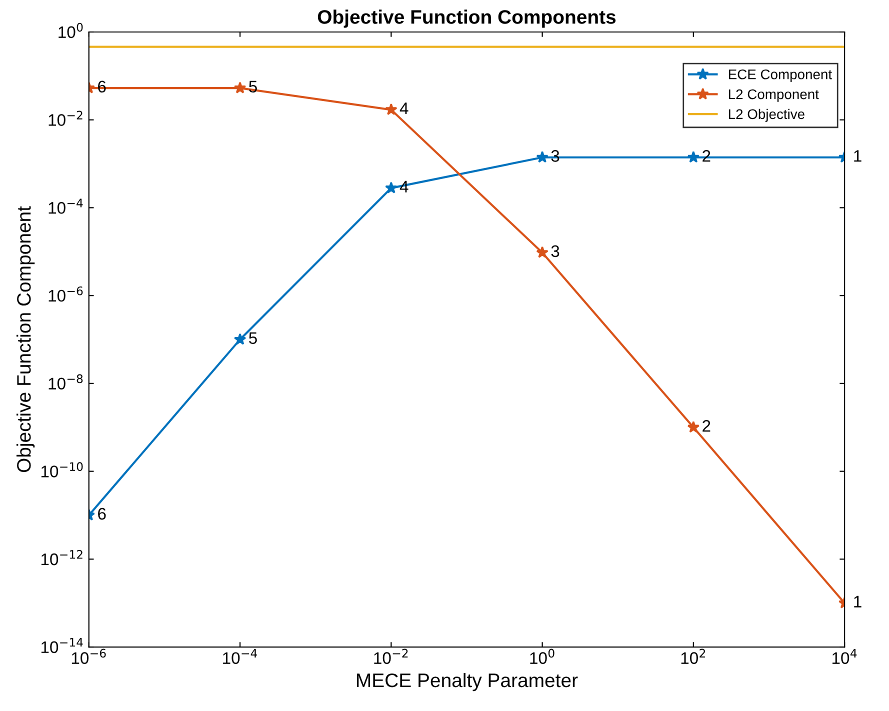 The width and height of the screenshot is (889, 711). Describe the element at coordinates (706, 426) in the screenshot. I see `annotation: 2` at that location.